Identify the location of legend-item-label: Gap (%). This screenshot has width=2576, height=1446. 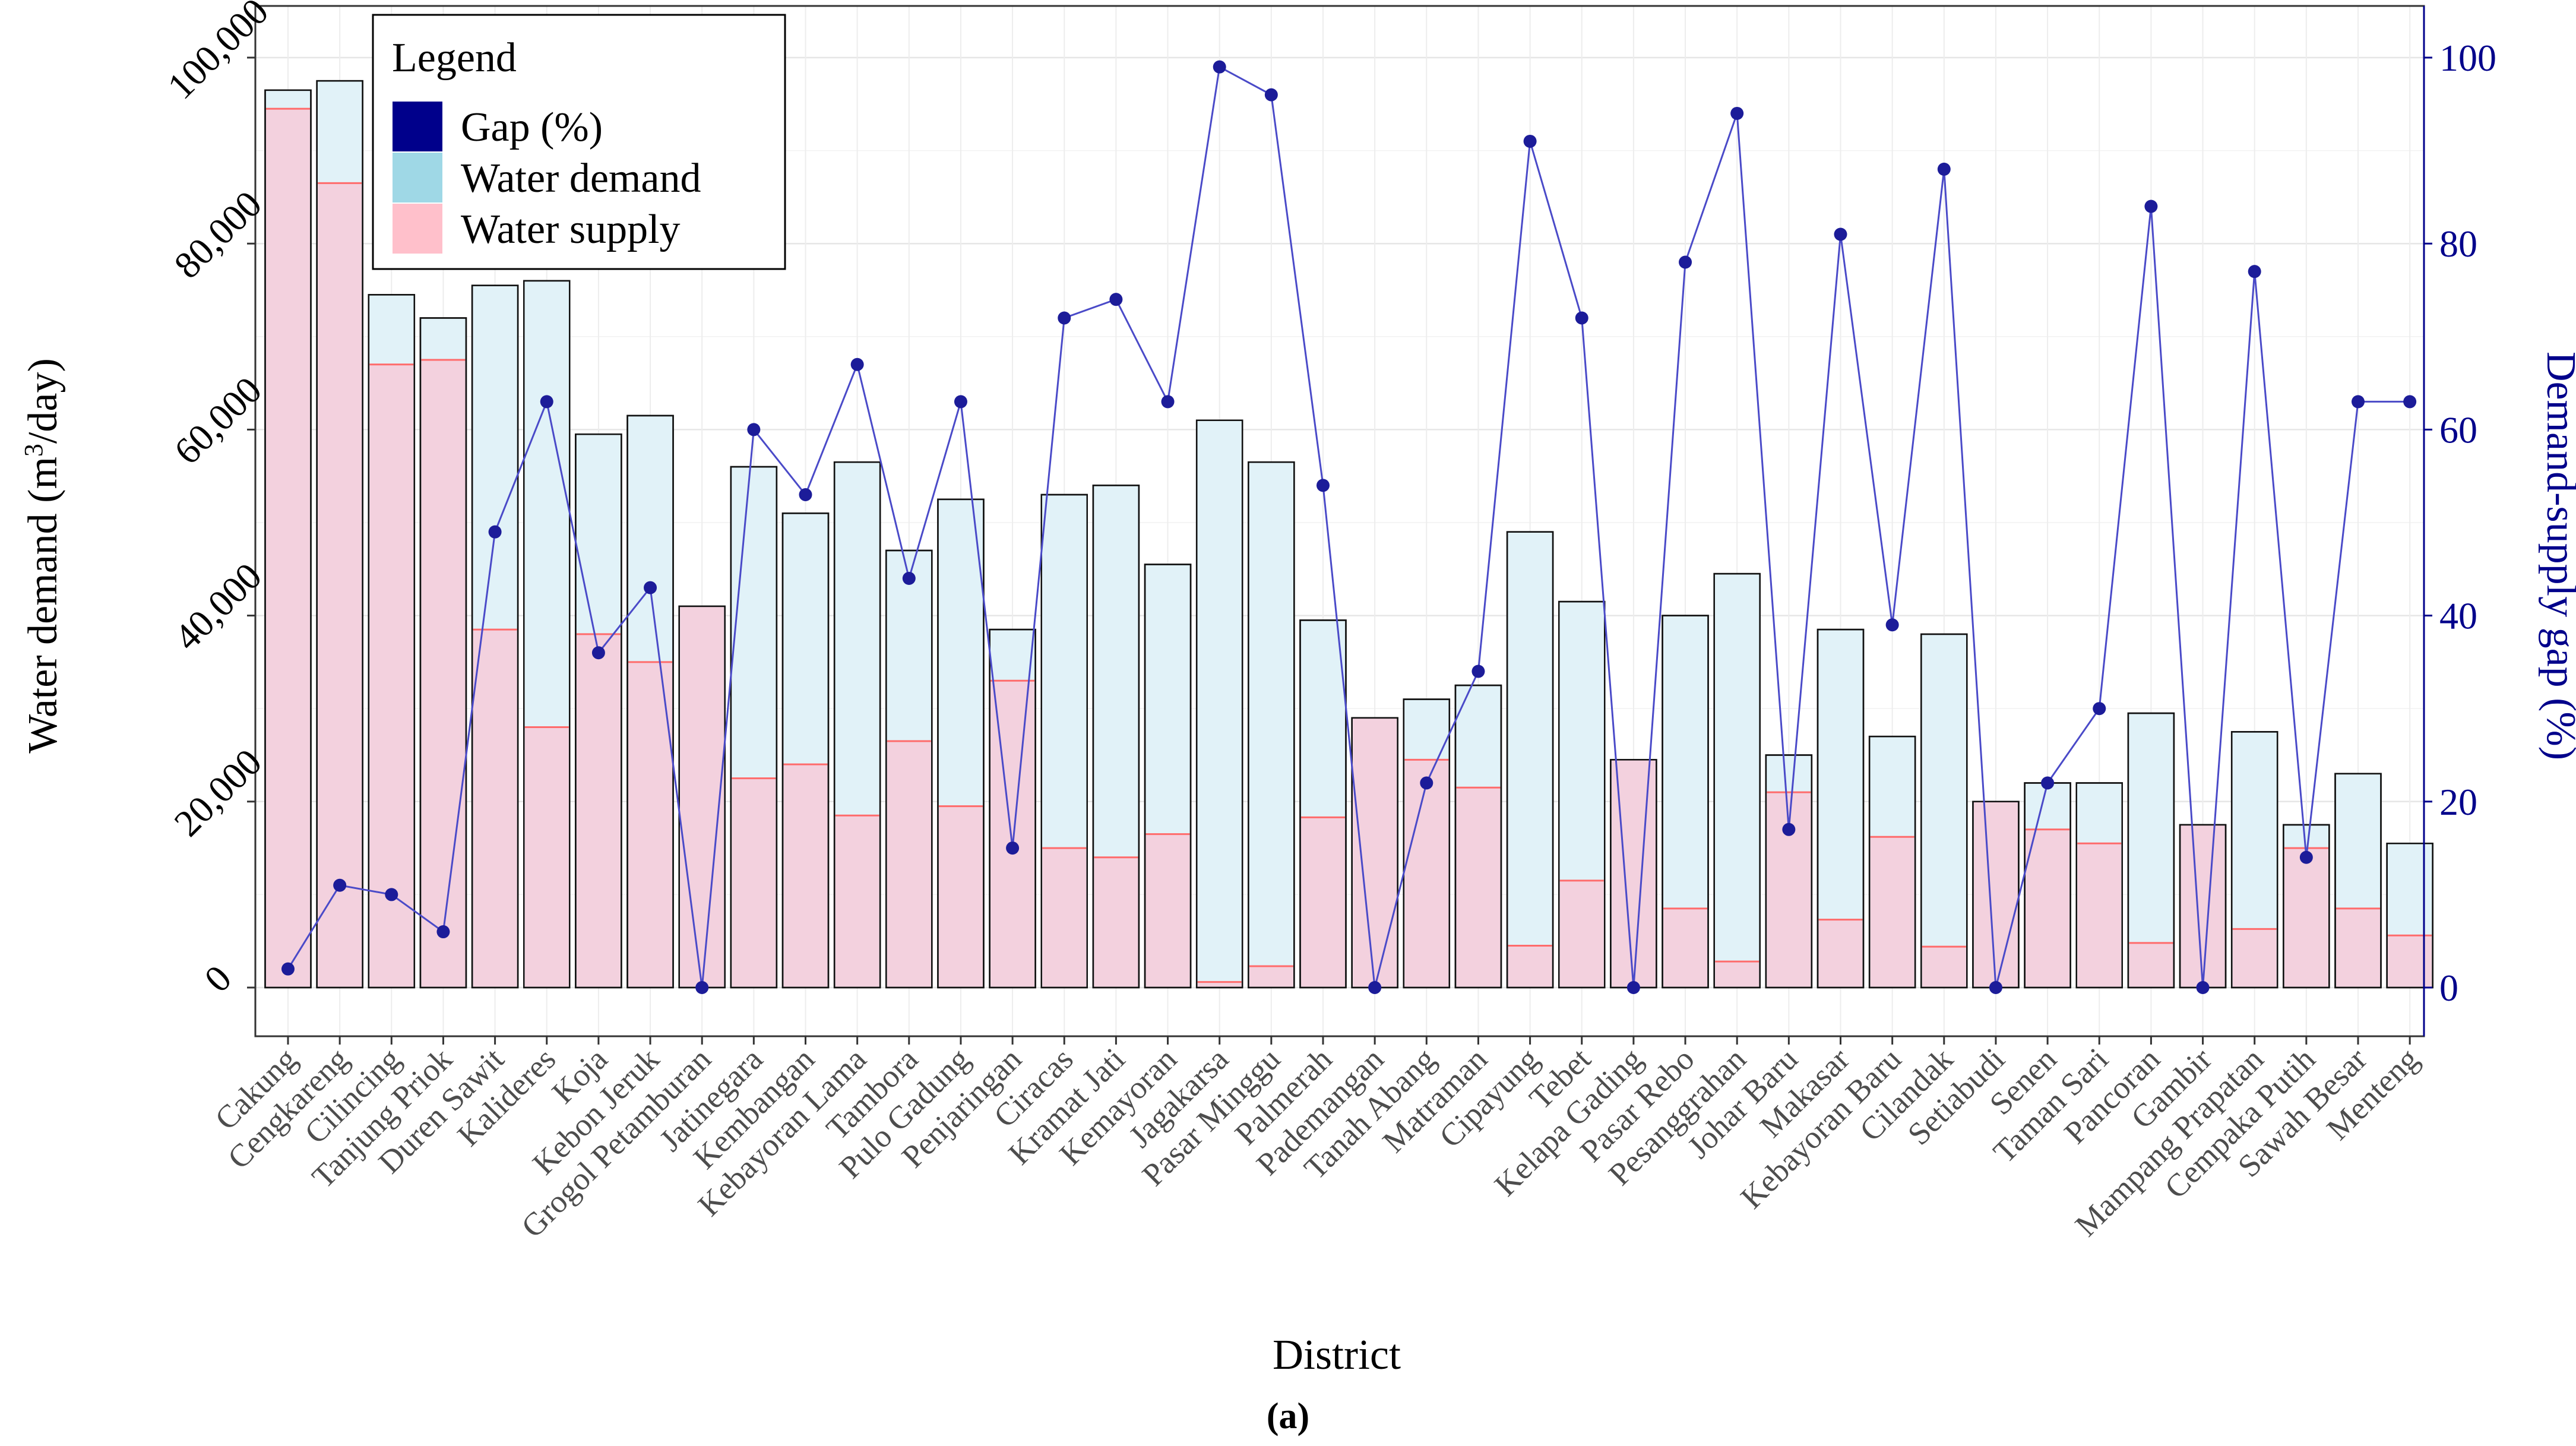
(532, 127).